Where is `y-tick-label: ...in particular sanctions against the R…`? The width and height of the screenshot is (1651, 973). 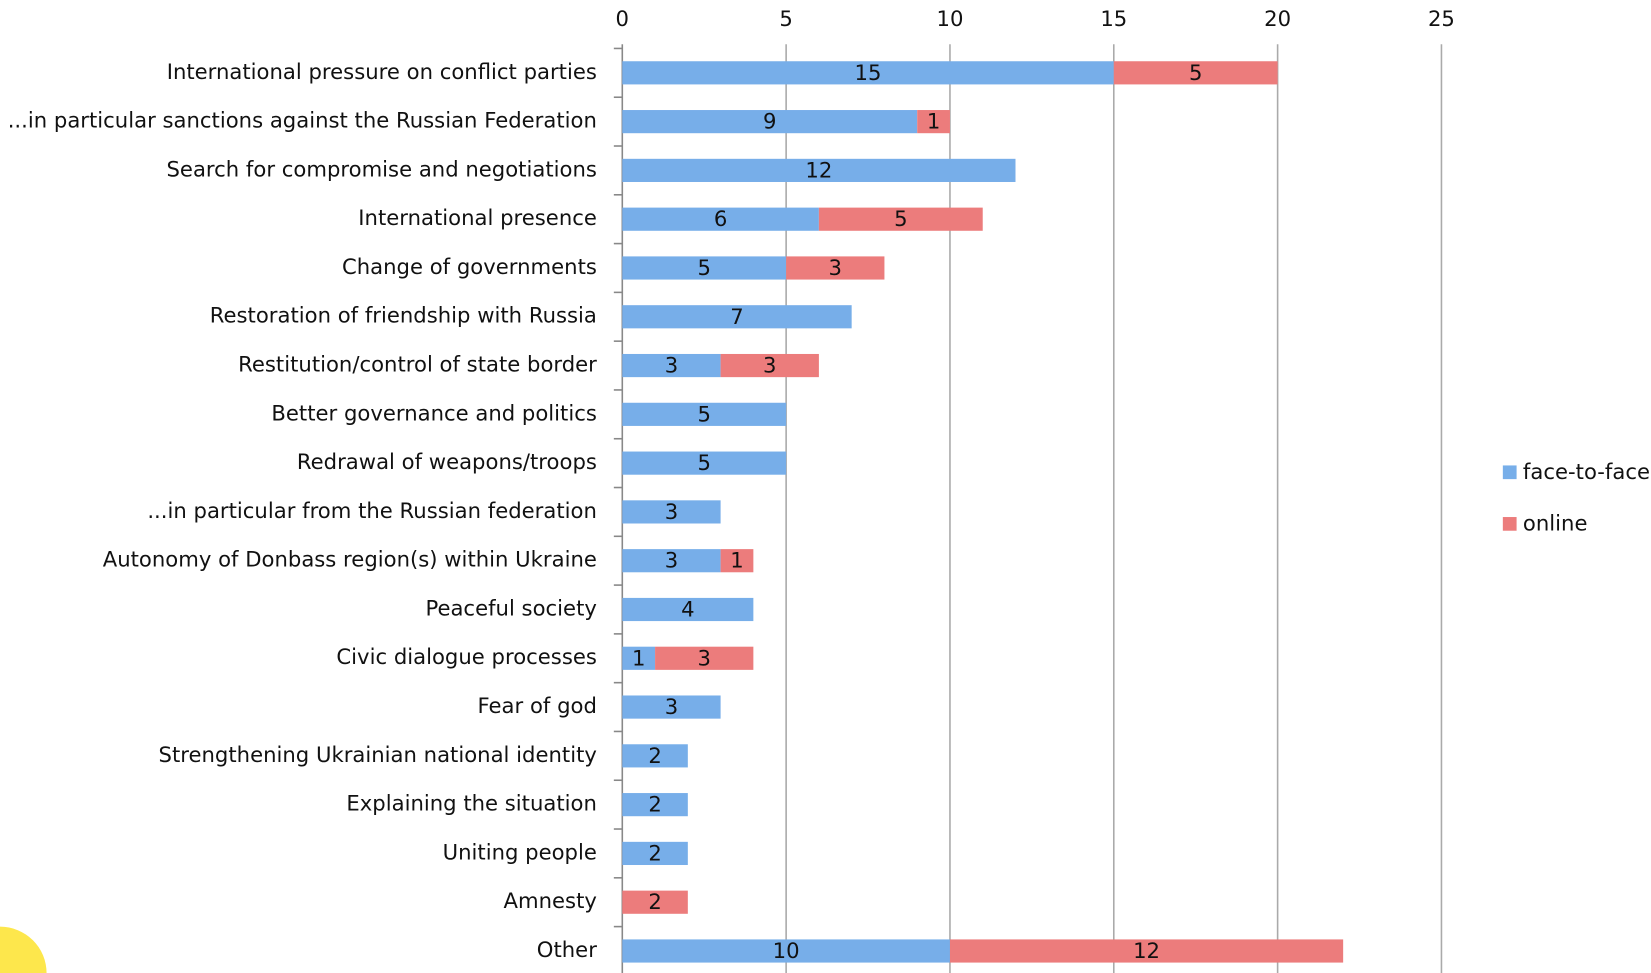
y-tick-label: ...in particular sanctions against the R… is located at coordinates (302, 120).